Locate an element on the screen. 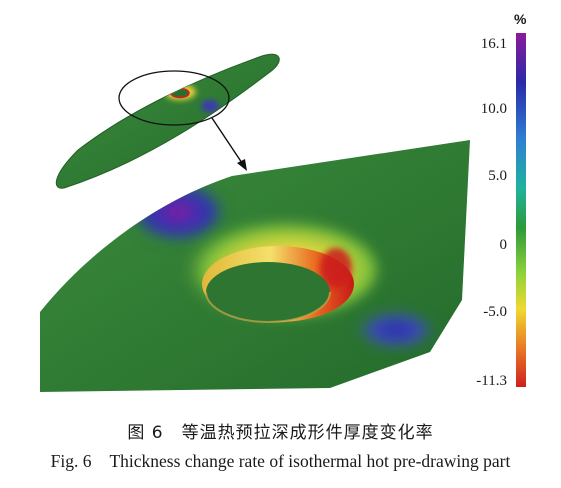 Image resolution: width=561 pixels, height=488 pixels. magnifier-ellipse is located at coordinates (174, 98).